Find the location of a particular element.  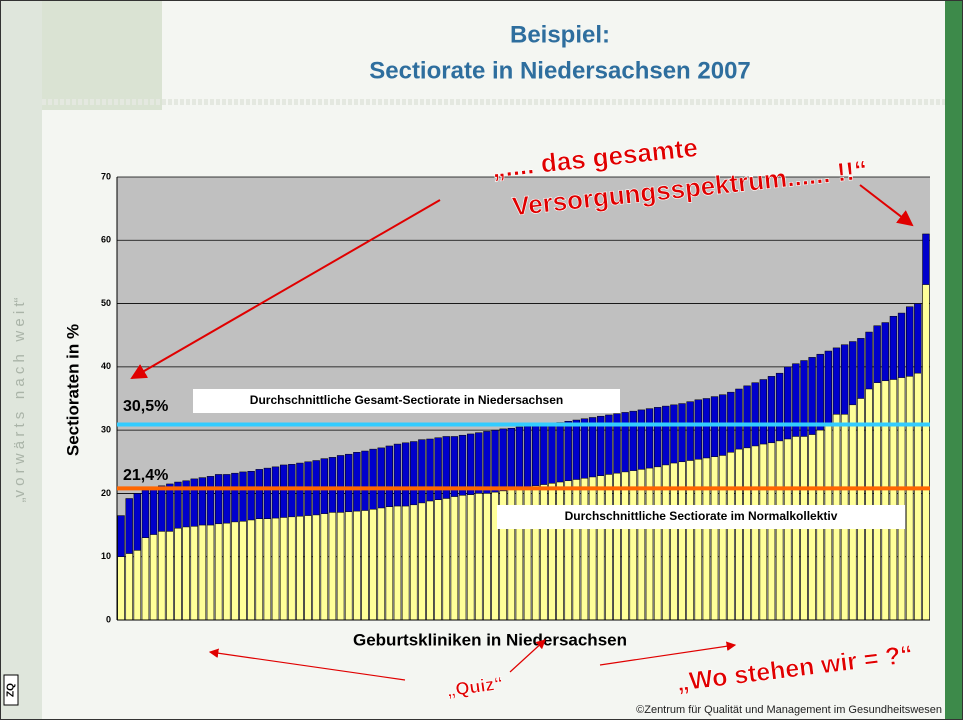

logo-box is located at coordinates (11, 690).